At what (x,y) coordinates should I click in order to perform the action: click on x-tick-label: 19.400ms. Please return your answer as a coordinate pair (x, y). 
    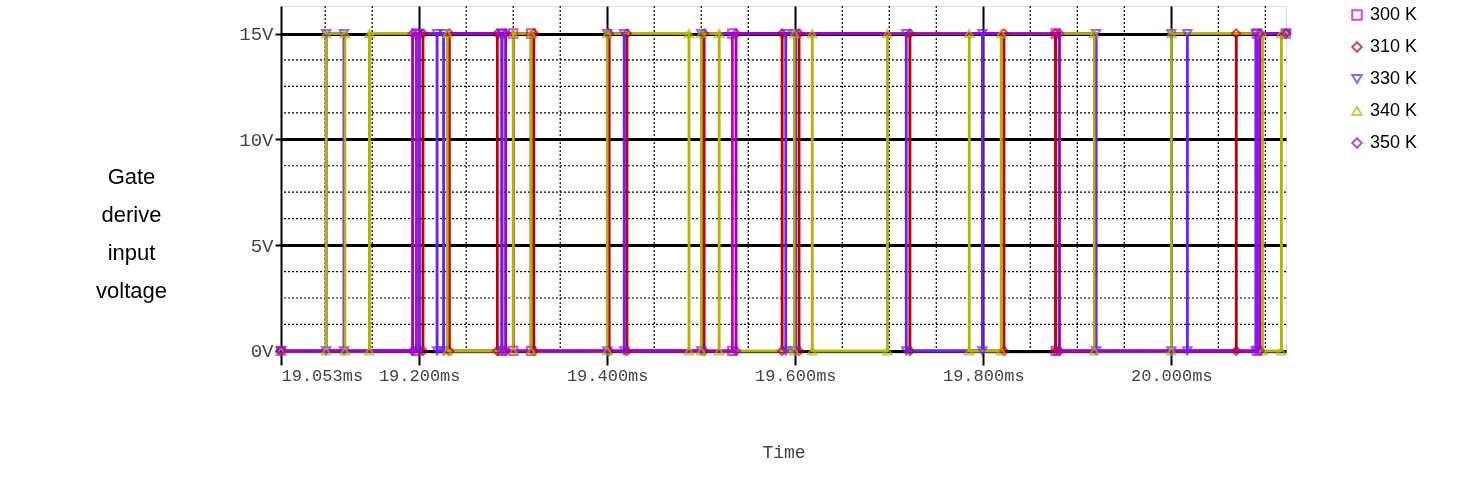
    Looking at the image, I should click on (607, 376).